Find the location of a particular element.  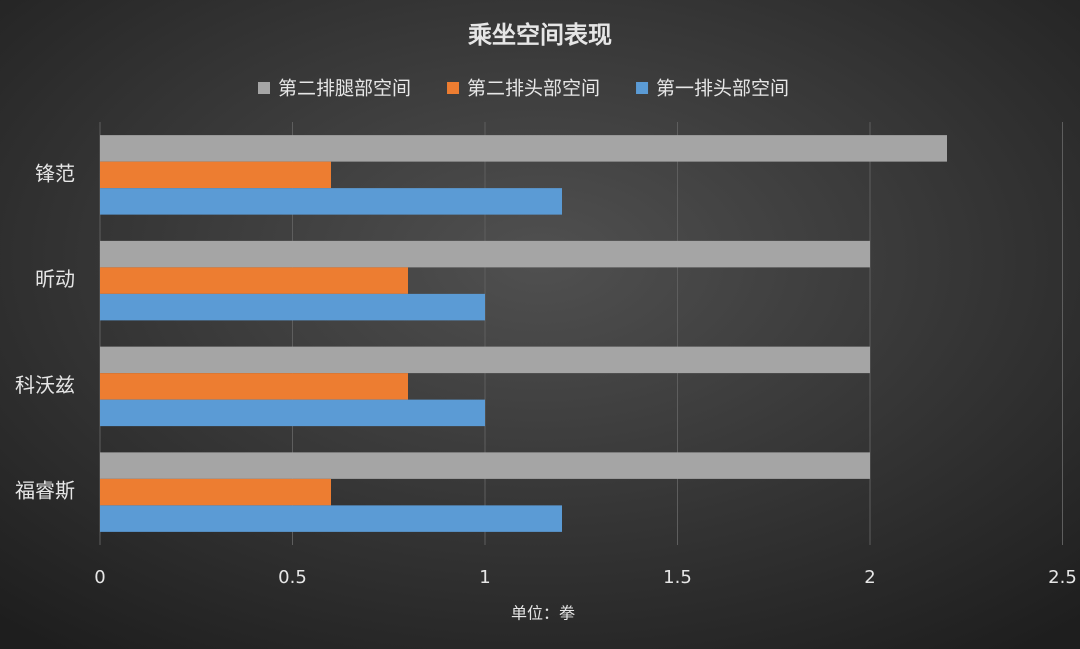

y-tick-label: 福睿斯 is located at coordinates (45, 491).